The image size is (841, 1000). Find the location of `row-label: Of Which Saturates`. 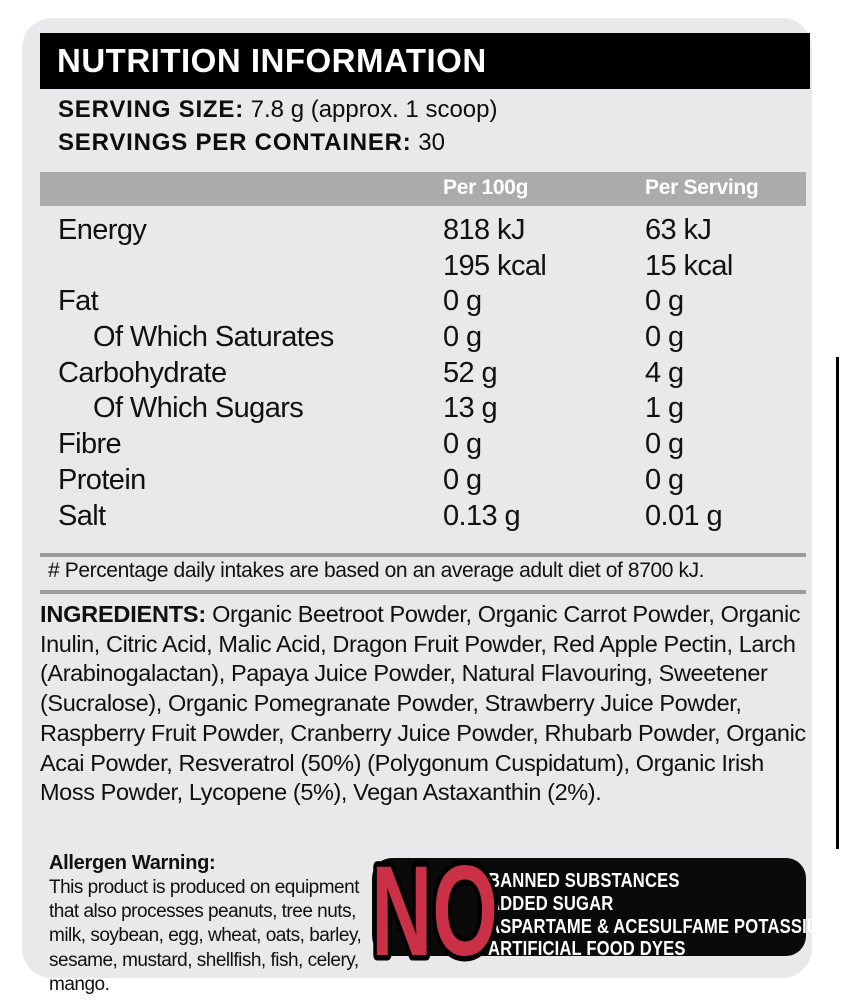

row-label: Of Which Saturates is located at coordinates (213, 337).